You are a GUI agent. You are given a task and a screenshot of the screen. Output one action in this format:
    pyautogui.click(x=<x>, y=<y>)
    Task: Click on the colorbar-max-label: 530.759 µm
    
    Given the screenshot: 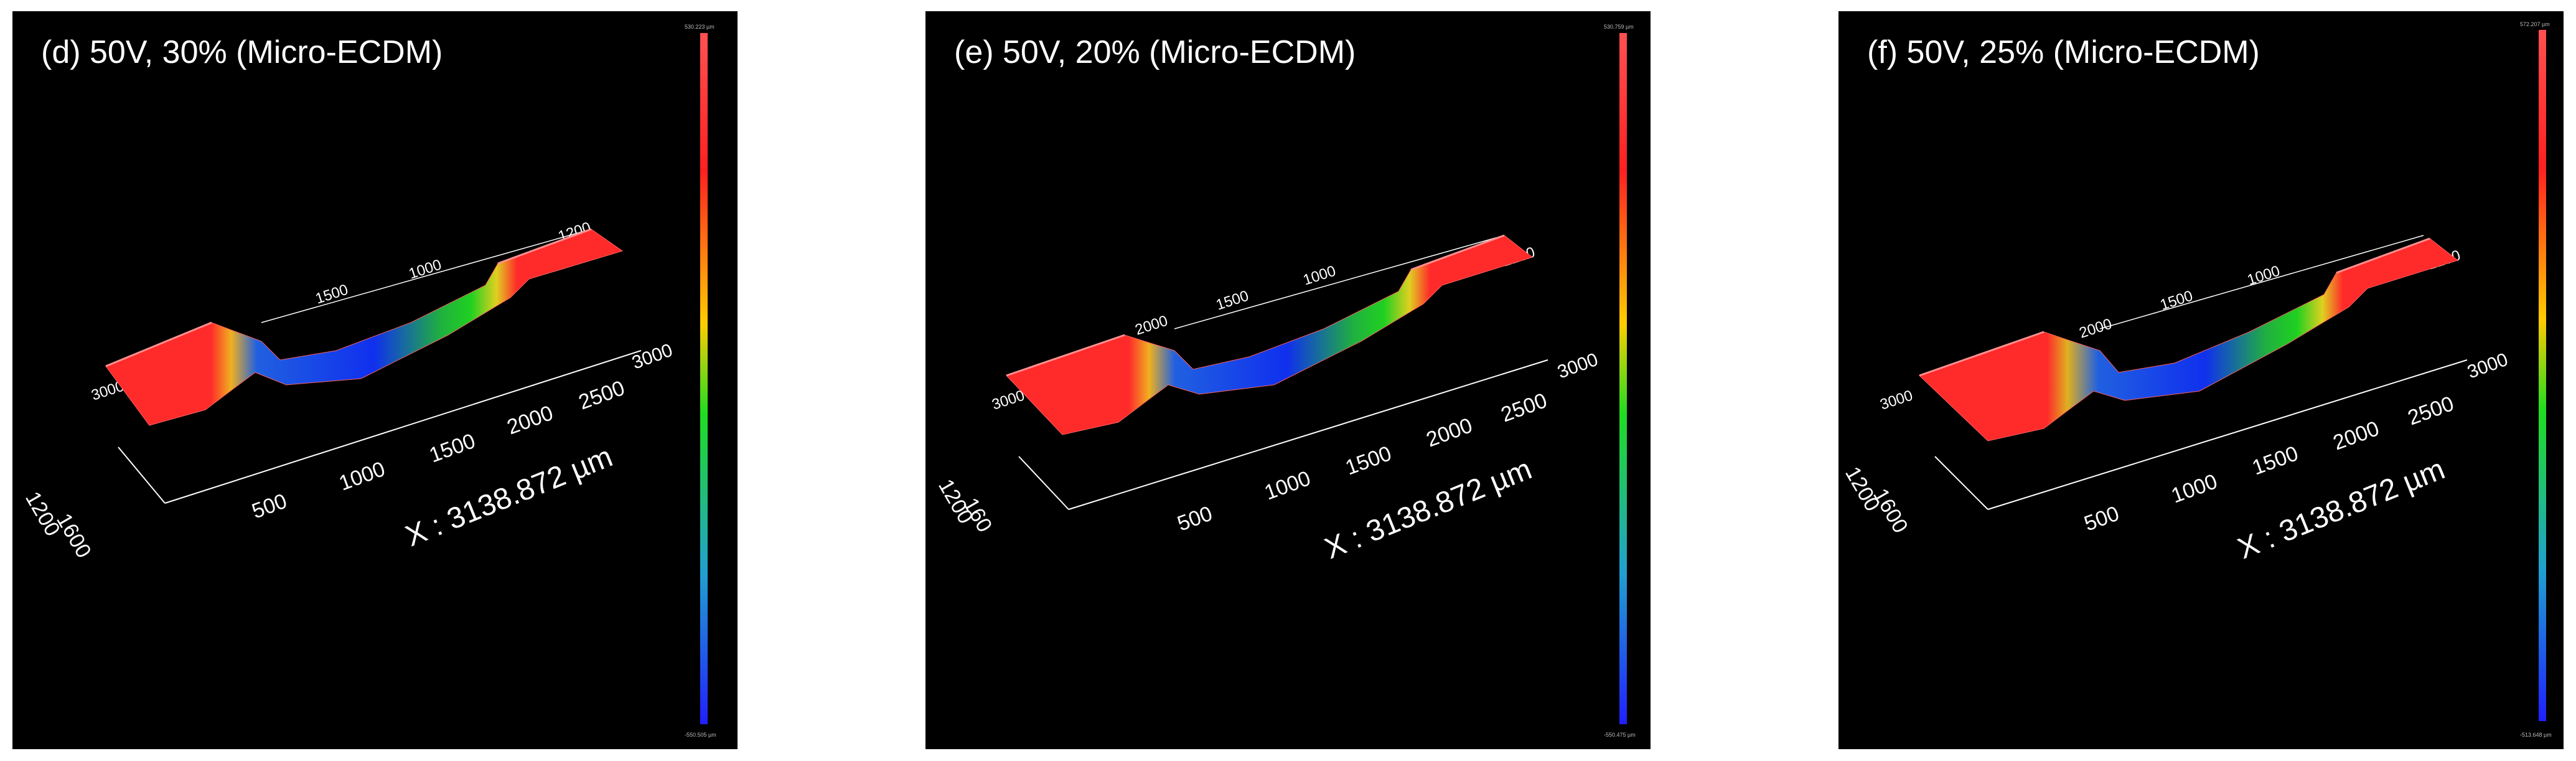 What is the action you would take?
    pyautogui.click(x=1619, y=27)
    